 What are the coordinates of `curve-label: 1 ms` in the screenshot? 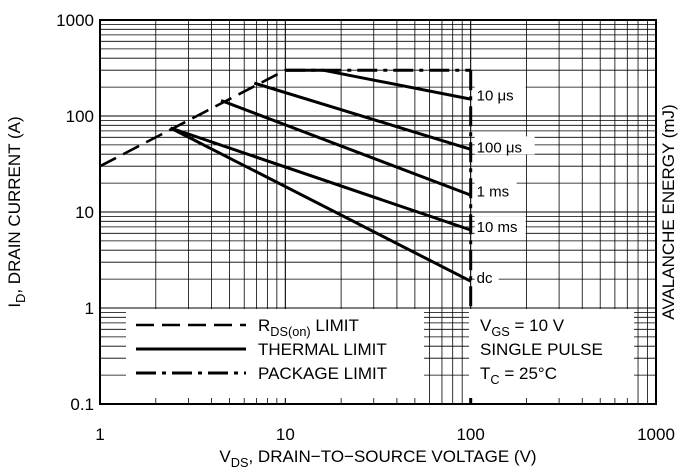 It's located at (493, 191).